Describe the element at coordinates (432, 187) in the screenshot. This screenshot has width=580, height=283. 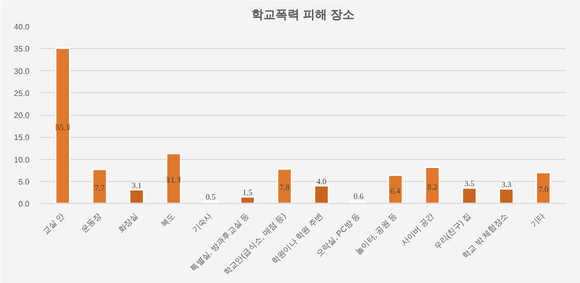
I see `data-label: 8.2` at that location.